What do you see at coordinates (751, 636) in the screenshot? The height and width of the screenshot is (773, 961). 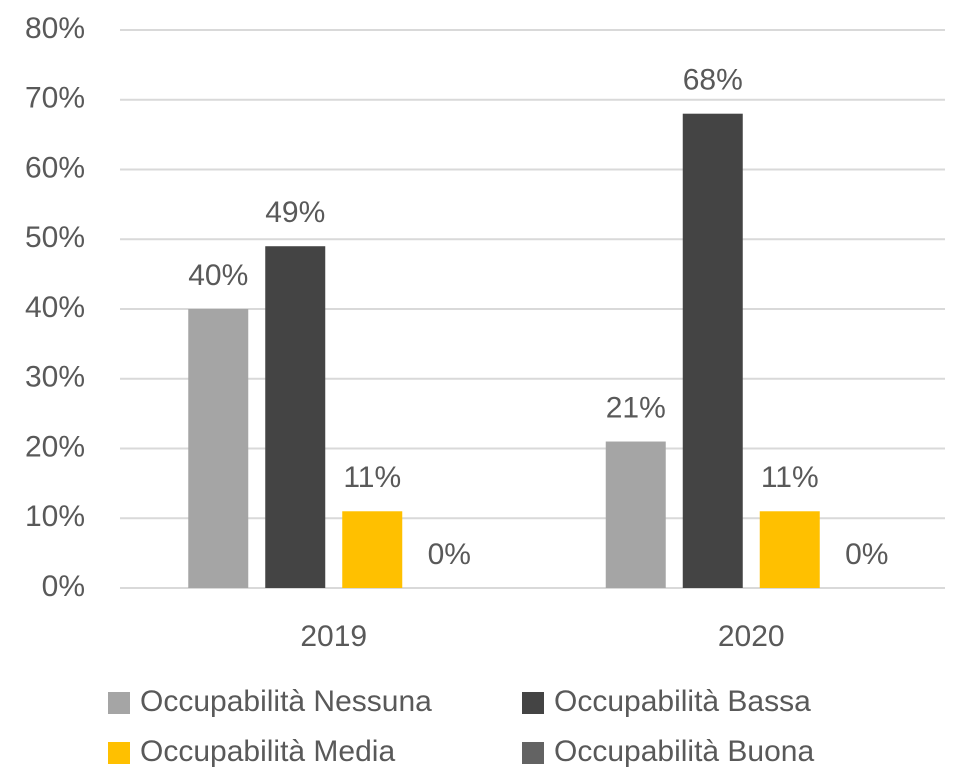 I see `x-tick-label: 2020` at bounding box center [751, 636].